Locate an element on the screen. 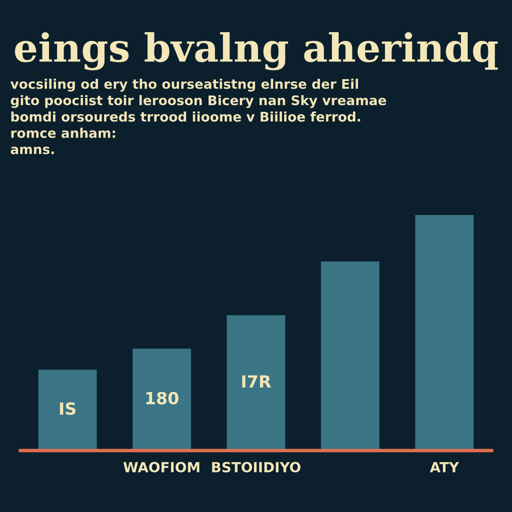 The height and width of the screenshot is (512, 512). x-tick-label: BSTOIIDIYO is located at coordinates (256, 467).